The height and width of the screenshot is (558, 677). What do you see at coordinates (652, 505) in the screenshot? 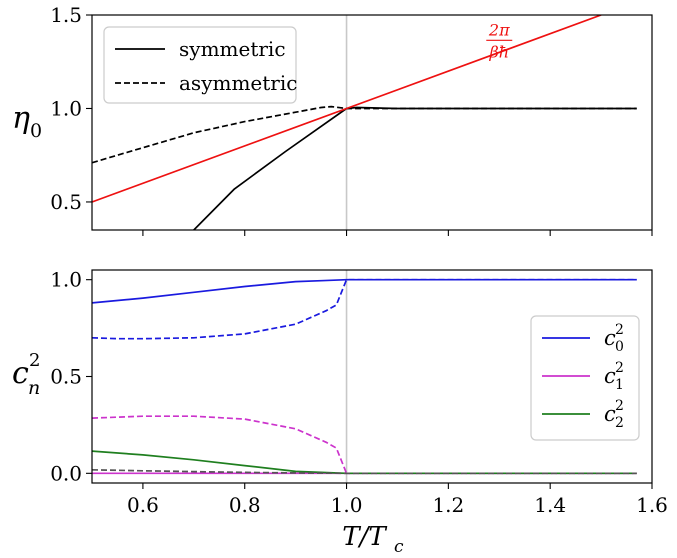
I see `x-tick-label: 1.6` at bounding box center [652, 505].